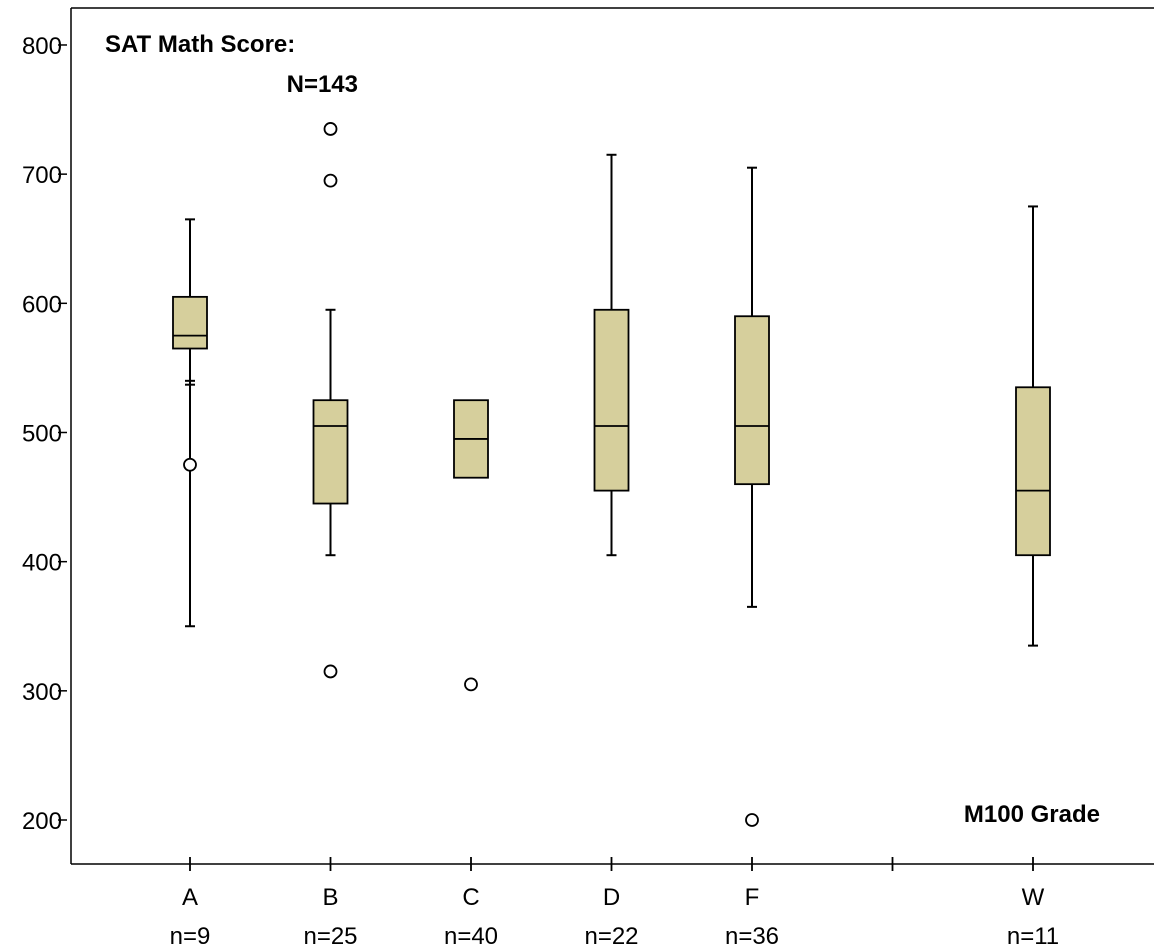 This screenshot has height=952, width=1154. What do you see at coordinates (611, 936) in the screenshot?
I see `x-category-count: n=22` at bounding box center [611, 936].